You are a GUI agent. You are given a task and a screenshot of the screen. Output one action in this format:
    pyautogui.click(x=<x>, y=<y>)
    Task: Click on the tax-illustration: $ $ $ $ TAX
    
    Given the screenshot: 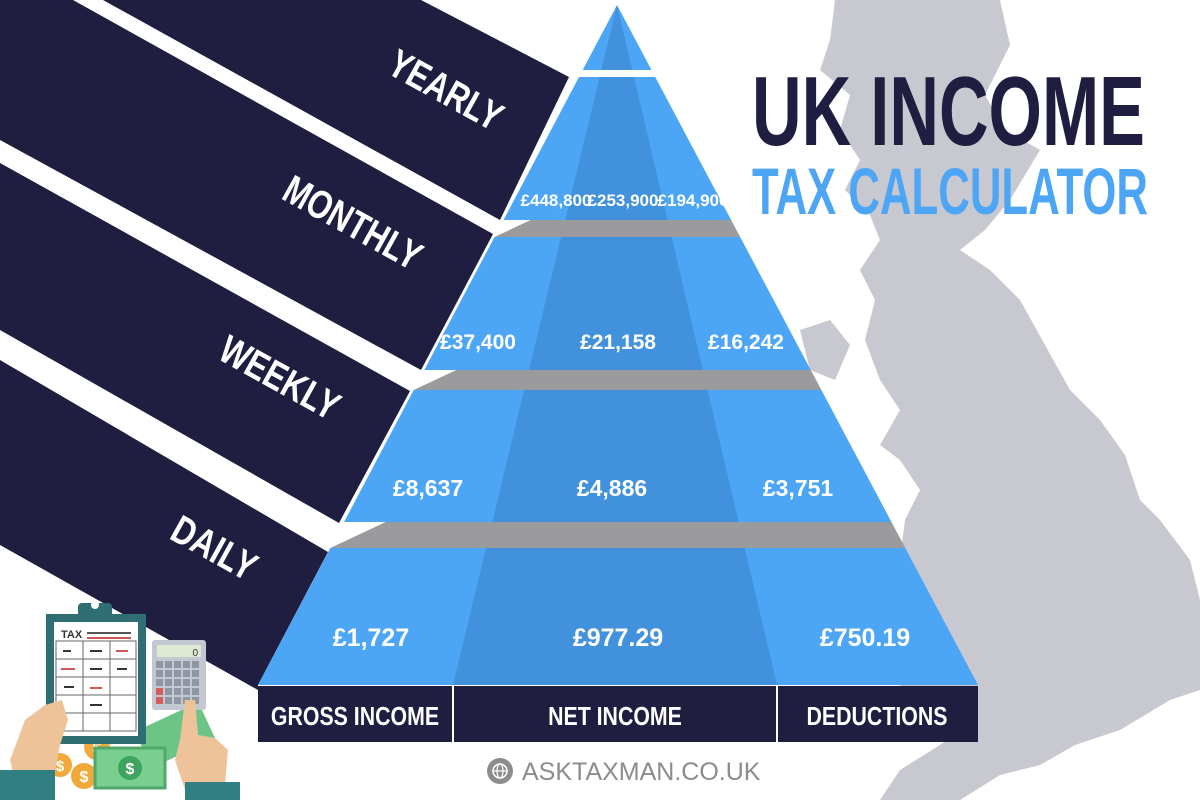 What is the action you would take?
    pyautogui.click(x=120, y=700)
    